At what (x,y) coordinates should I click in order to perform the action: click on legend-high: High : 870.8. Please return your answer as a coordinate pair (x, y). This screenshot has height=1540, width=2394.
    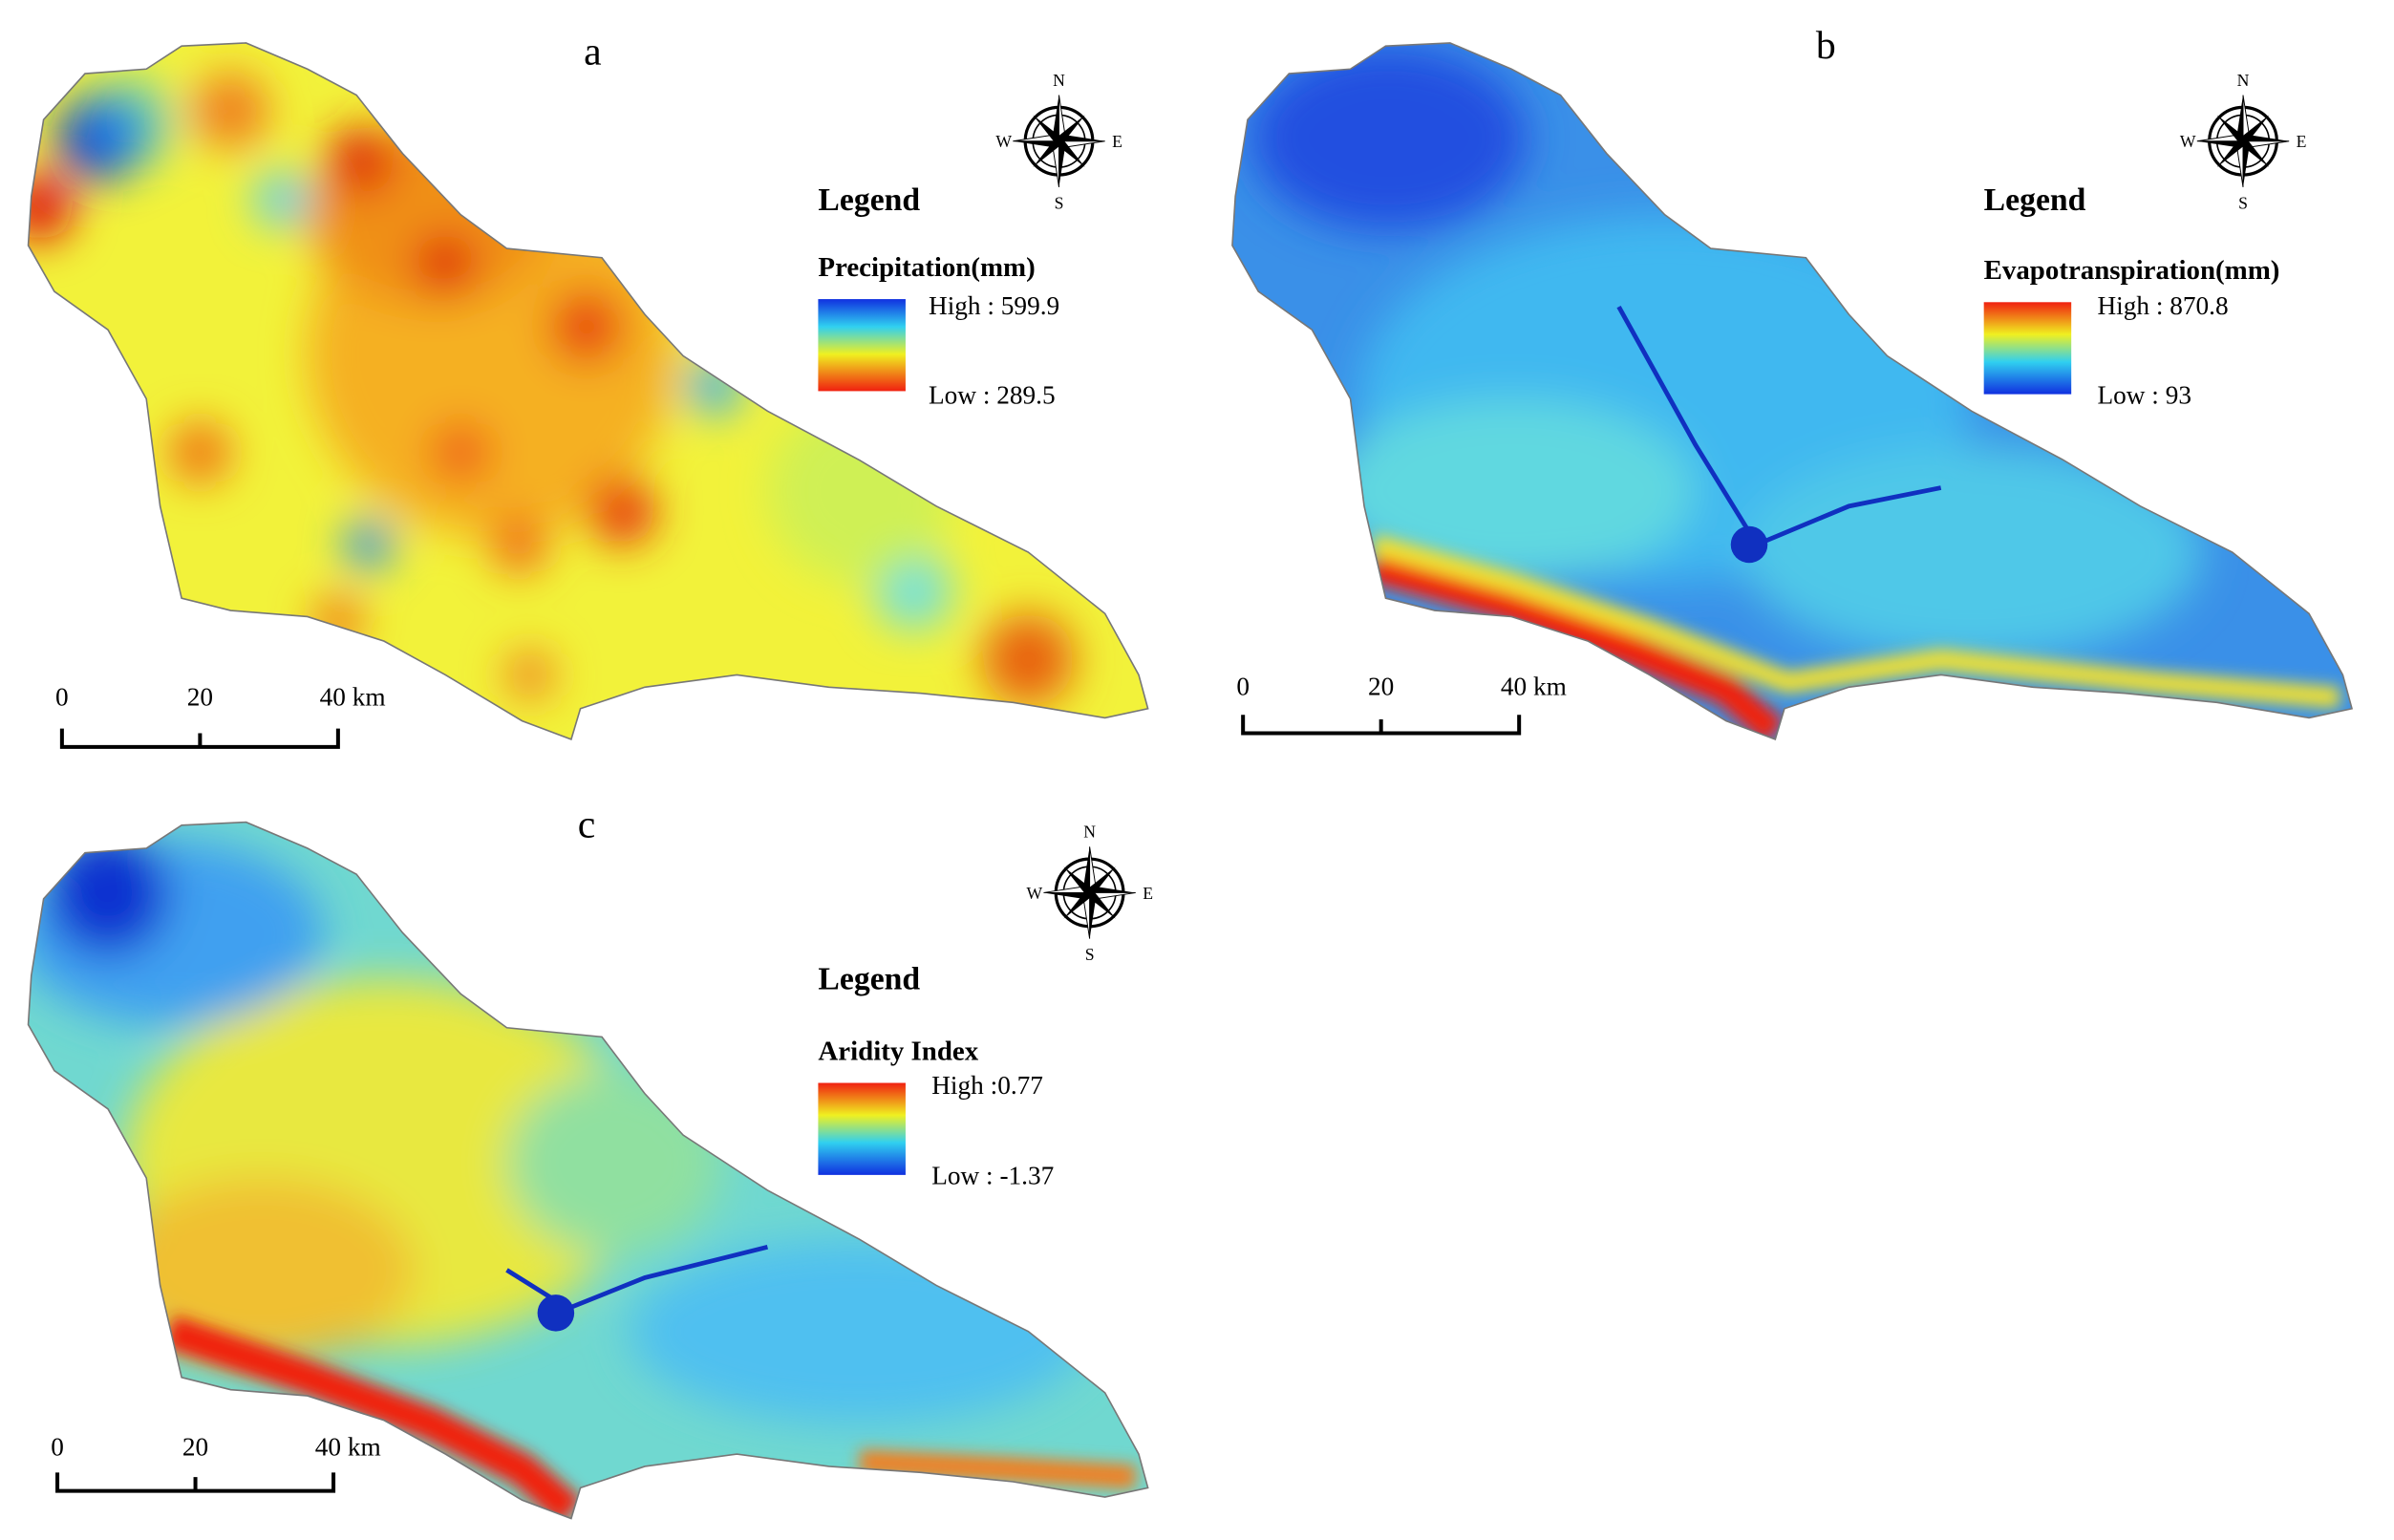
    Looking at the image, I should click on (2162, 305).